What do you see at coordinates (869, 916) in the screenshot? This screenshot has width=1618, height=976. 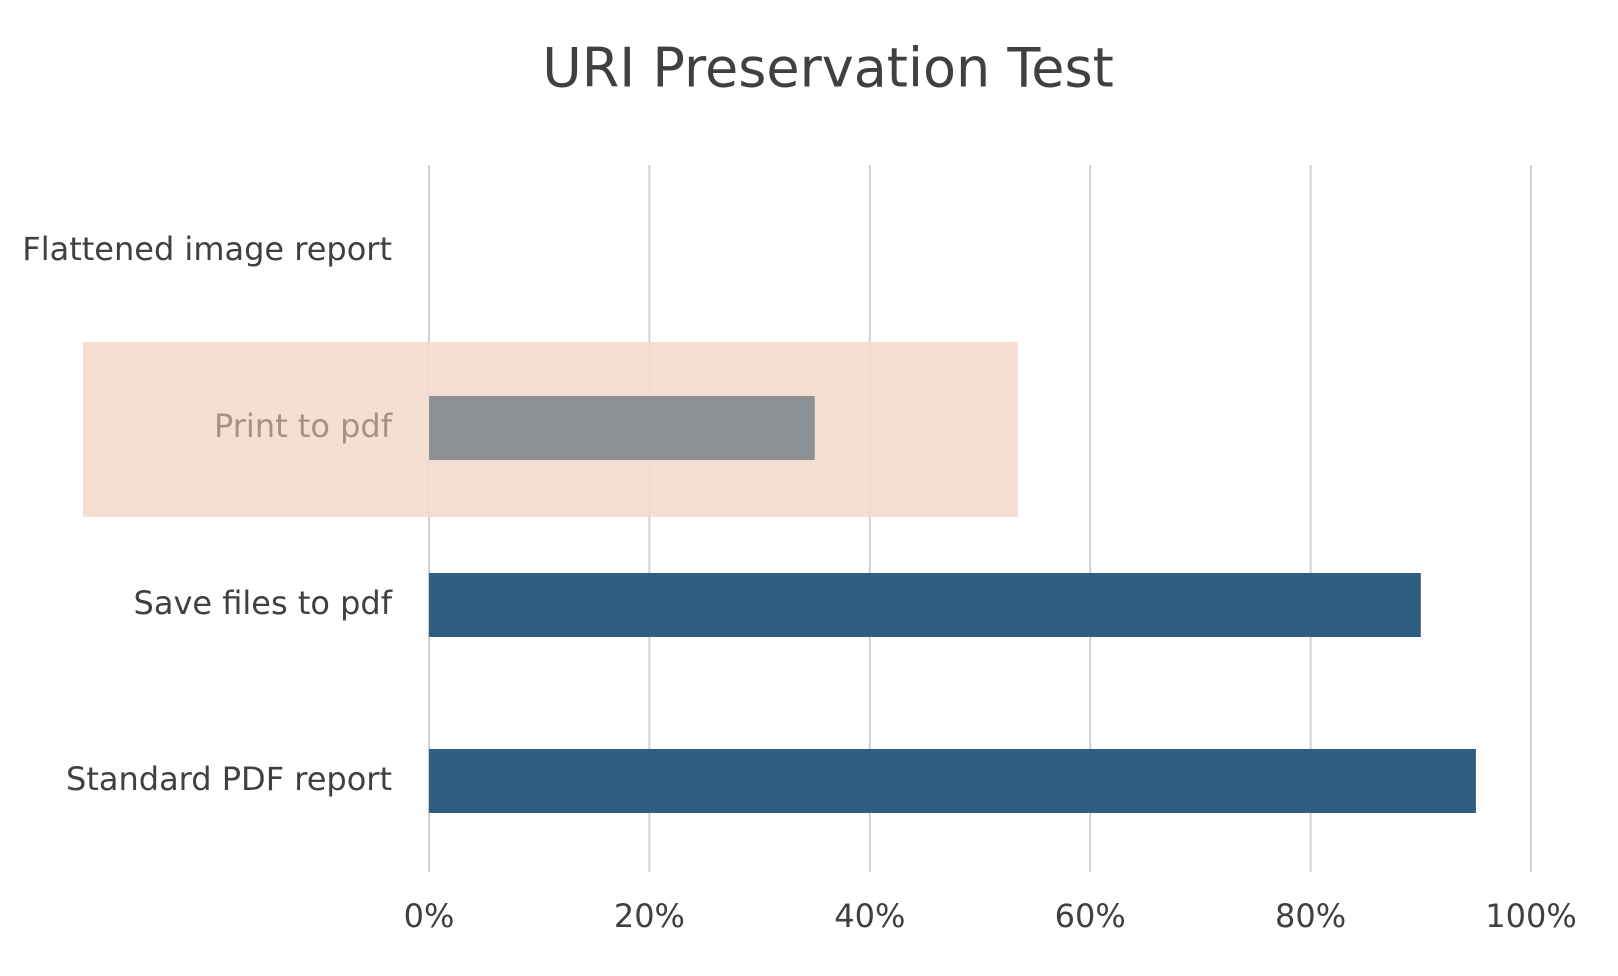 I see `x-tick-label: 40%` at bounding box center [869, 916].